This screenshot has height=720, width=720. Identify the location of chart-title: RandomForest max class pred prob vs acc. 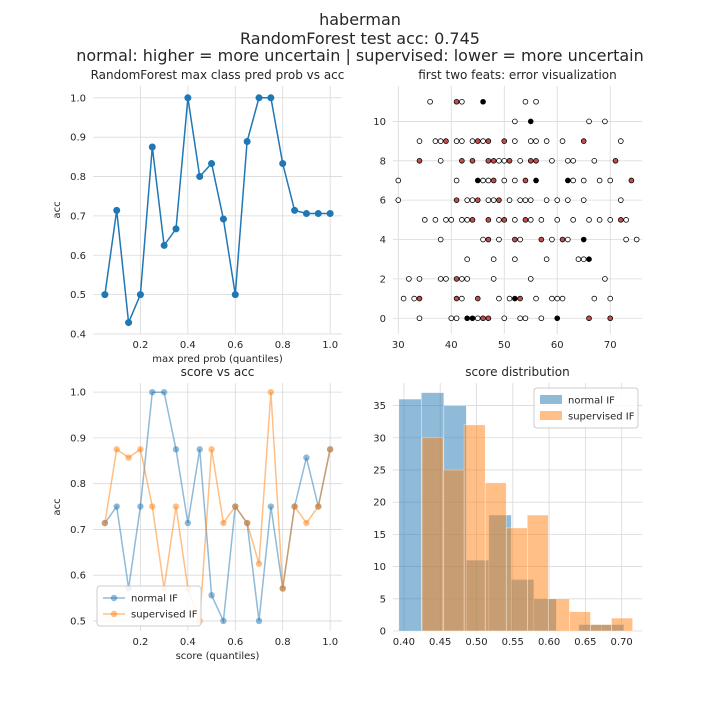
(218, 75).